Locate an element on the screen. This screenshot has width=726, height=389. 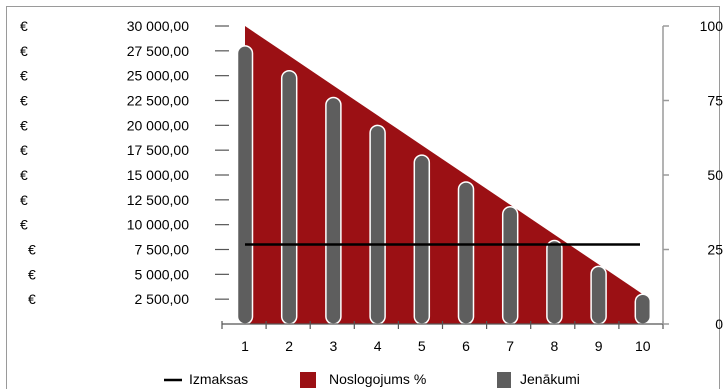
legend-label-jenakumi: Jenākumi is located at coordinates (550, 379).